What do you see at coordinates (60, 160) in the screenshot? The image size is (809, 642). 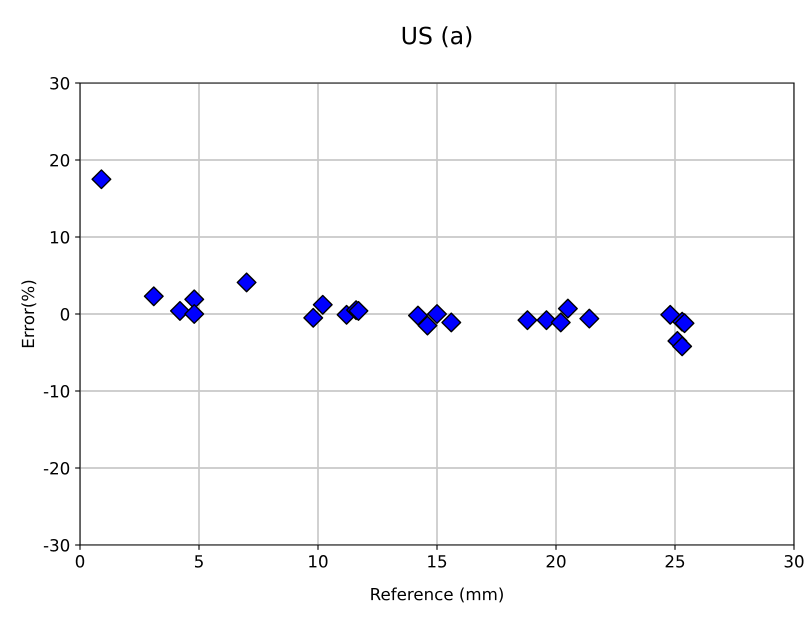 I see `y-tick-label: 20` at bounding box center [60, 160].